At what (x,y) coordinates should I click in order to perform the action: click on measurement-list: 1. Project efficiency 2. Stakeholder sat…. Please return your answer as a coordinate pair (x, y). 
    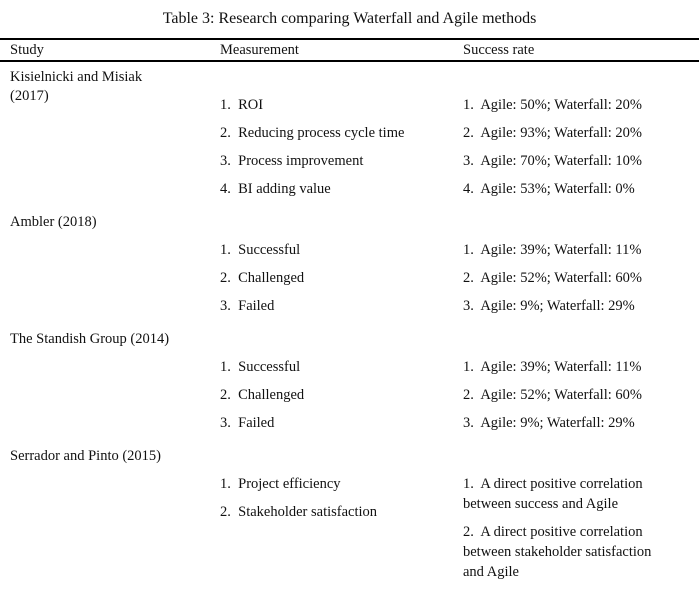
    Looking at the image, I should click on (333, 515).